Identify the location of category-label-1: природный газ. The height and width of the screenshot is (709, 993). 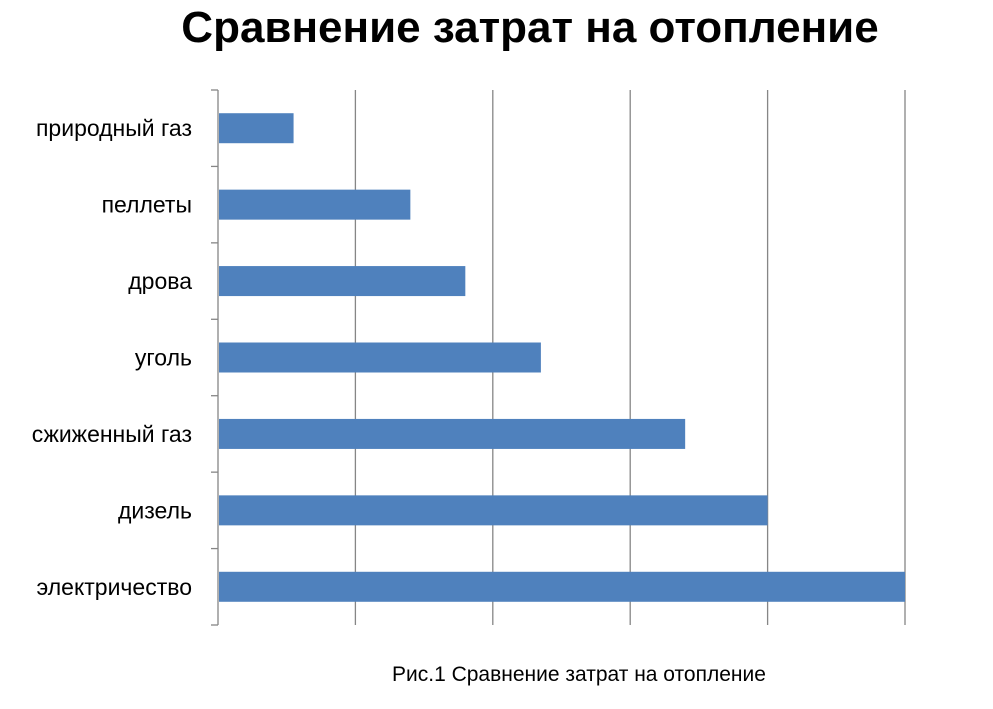
(114, 128).